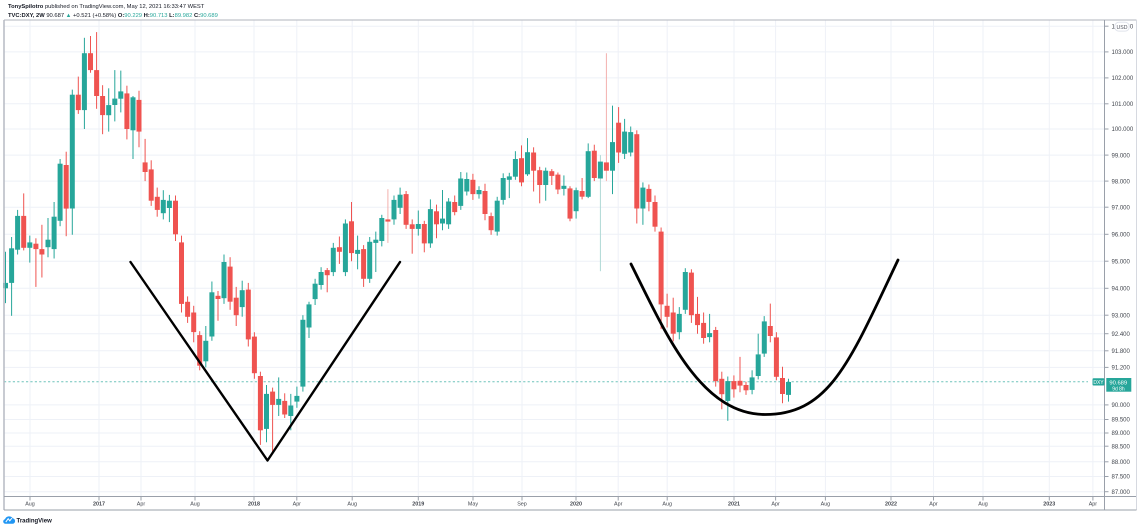 This screenshot has width=1140, height=528. Describe the element at coordinates (1123, 79) in the screenshot. I see `svg-text: 102.000` at that location.